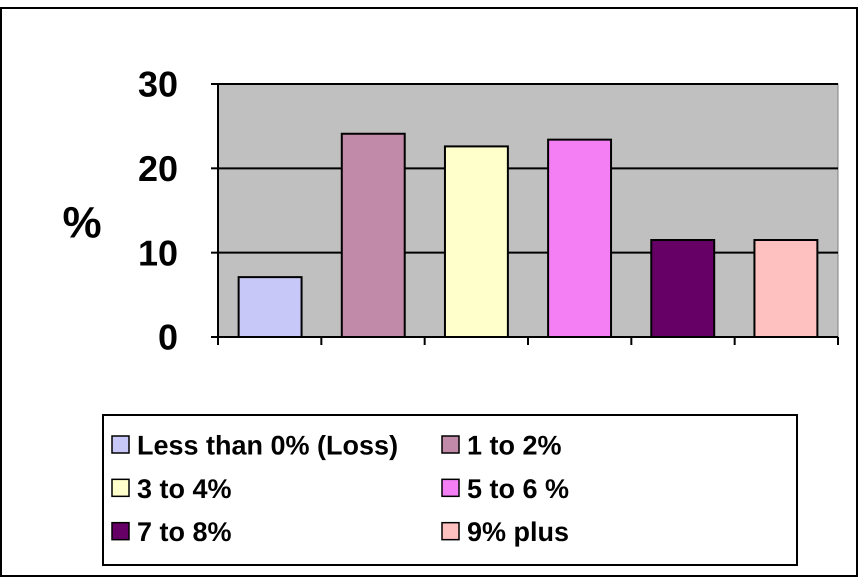  I want to click on legend-label: 3 to 4%, so click(184, 489).